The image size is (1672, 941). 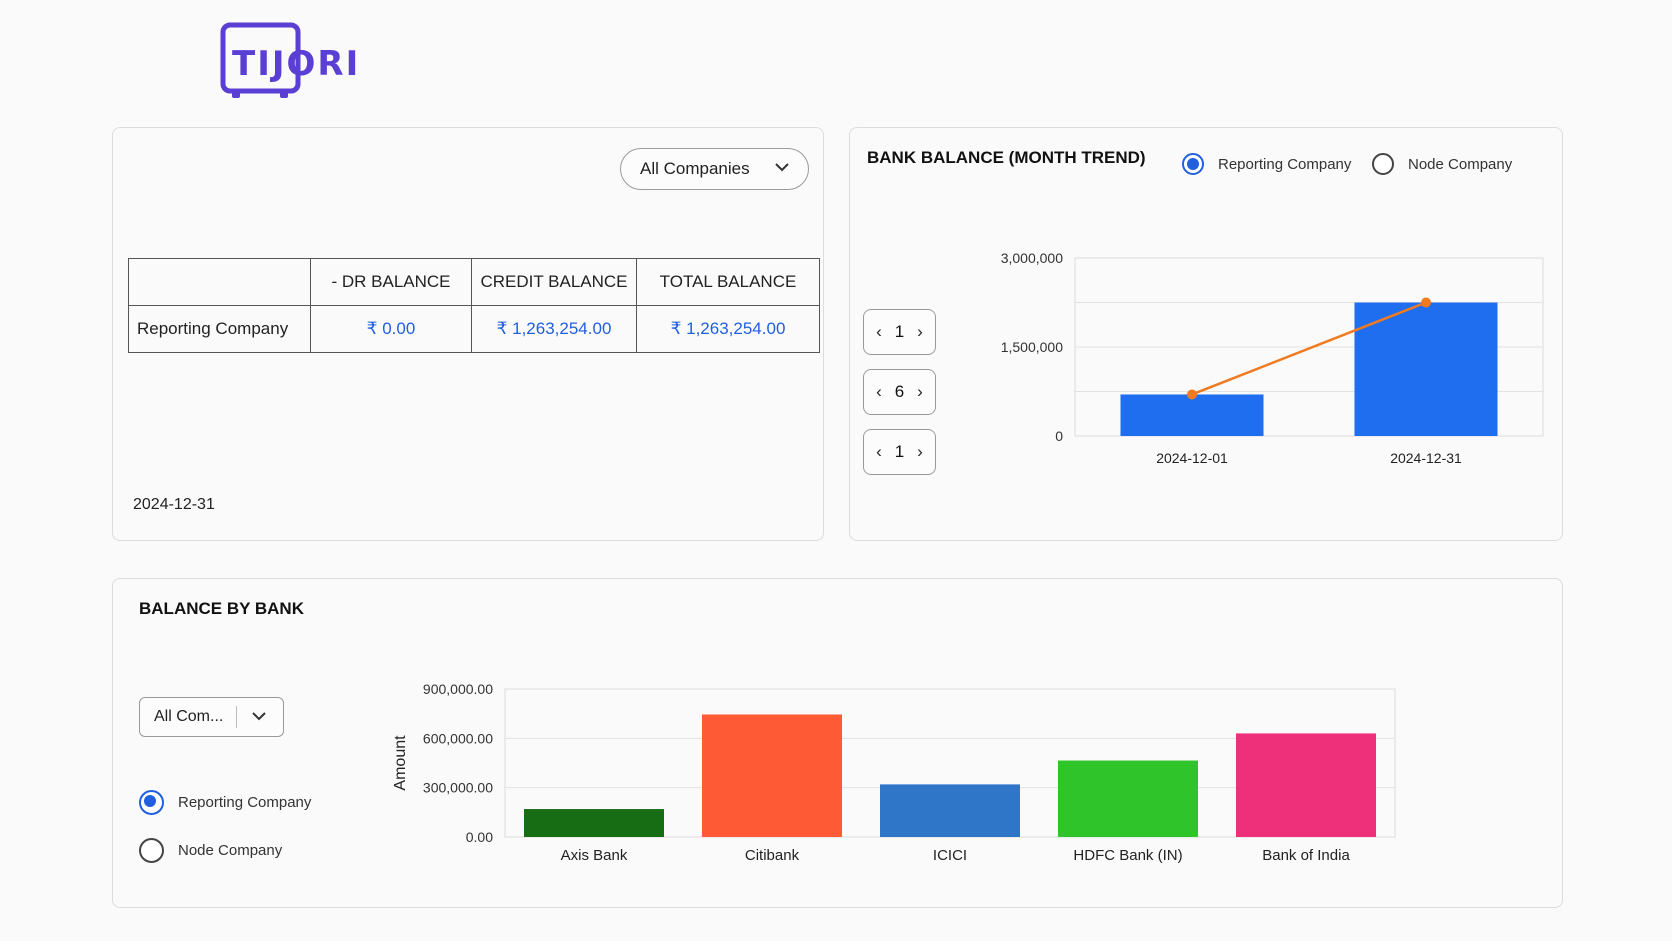 I want to click on dropdown-separator, so click(x=236, y=717).